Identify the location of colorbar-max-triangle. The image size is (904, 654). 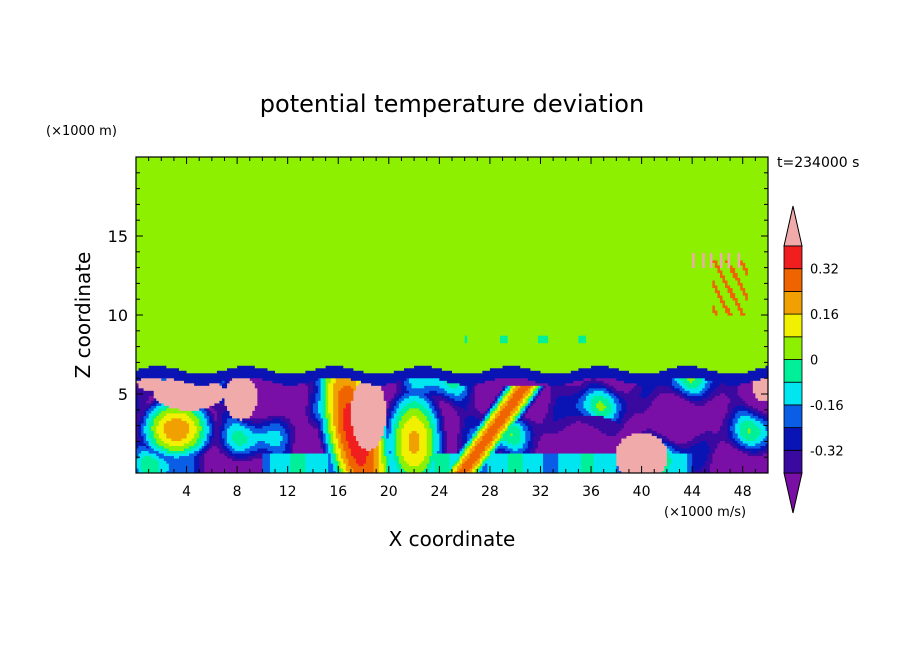
(793, 226).